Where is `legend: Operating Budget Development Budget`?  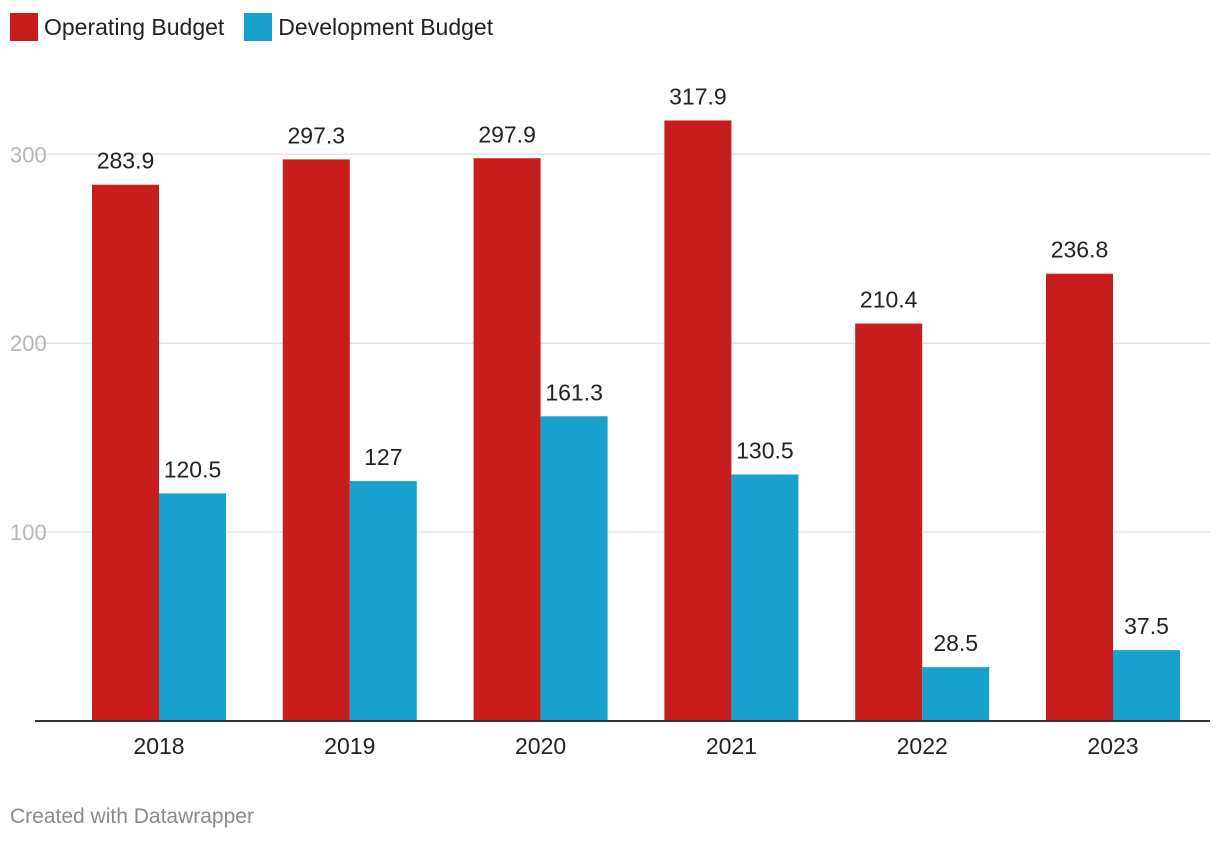 legend: Operating Budget Development Budget is located at coordinates (261, 27).